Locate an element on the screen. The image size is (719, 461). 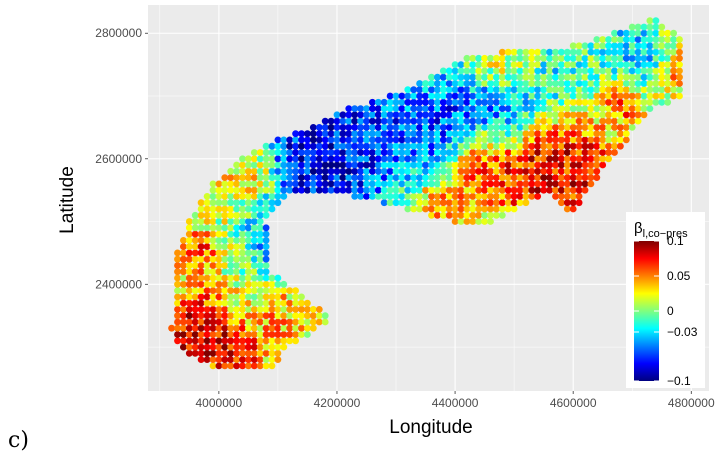
legend-tick-label: −0.03 is located at coordinates (682, 332).